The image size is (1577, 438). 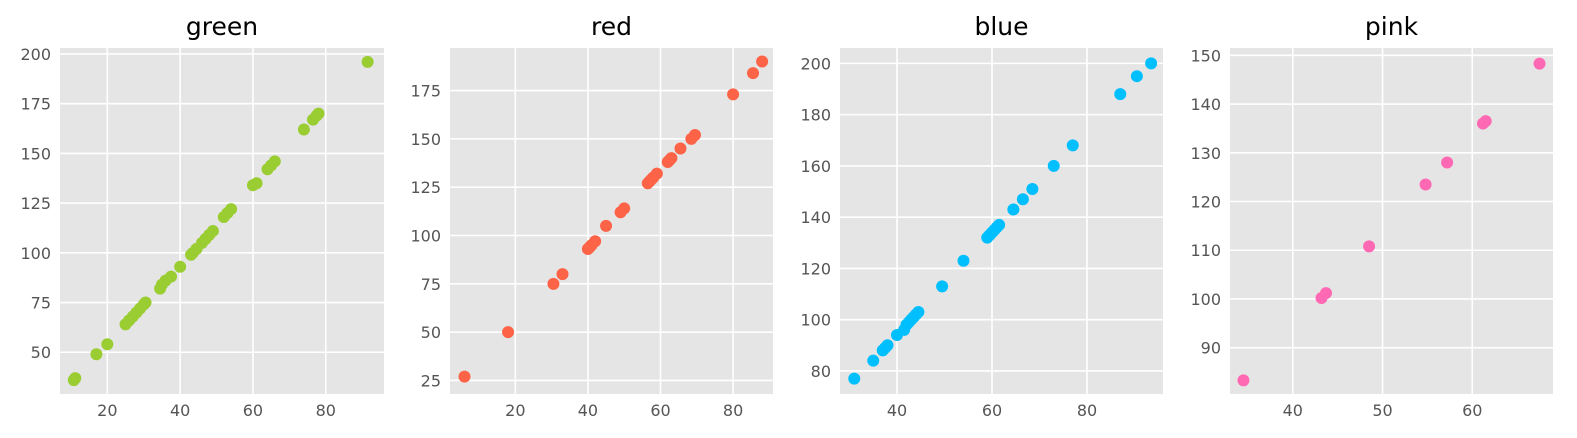 I want to click on y-tick-label: 90, so click(x=1211, y=348).